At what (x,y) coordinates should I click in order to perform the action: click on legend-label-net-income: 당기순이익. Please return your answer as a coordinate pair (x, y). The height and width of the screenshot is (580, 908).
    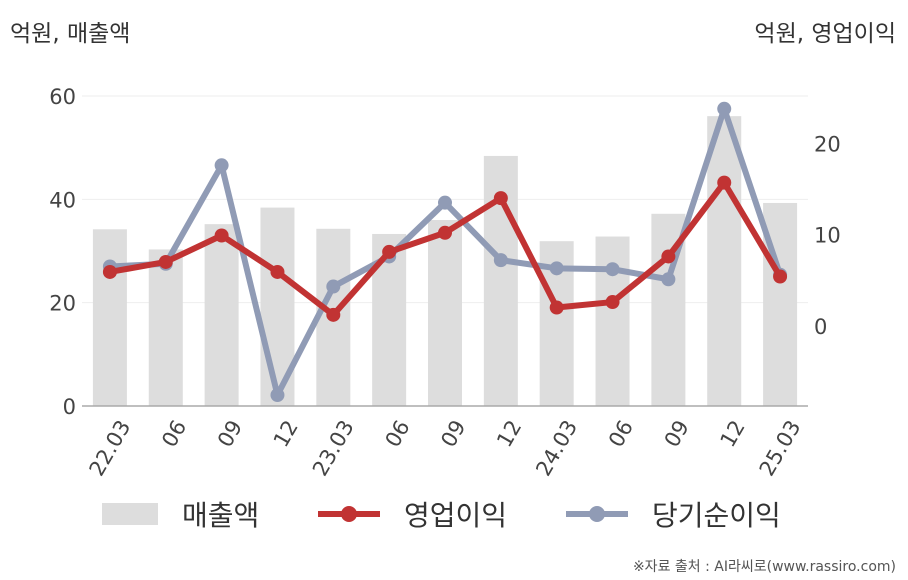
    Looking at the image, I should click on (716, 515).